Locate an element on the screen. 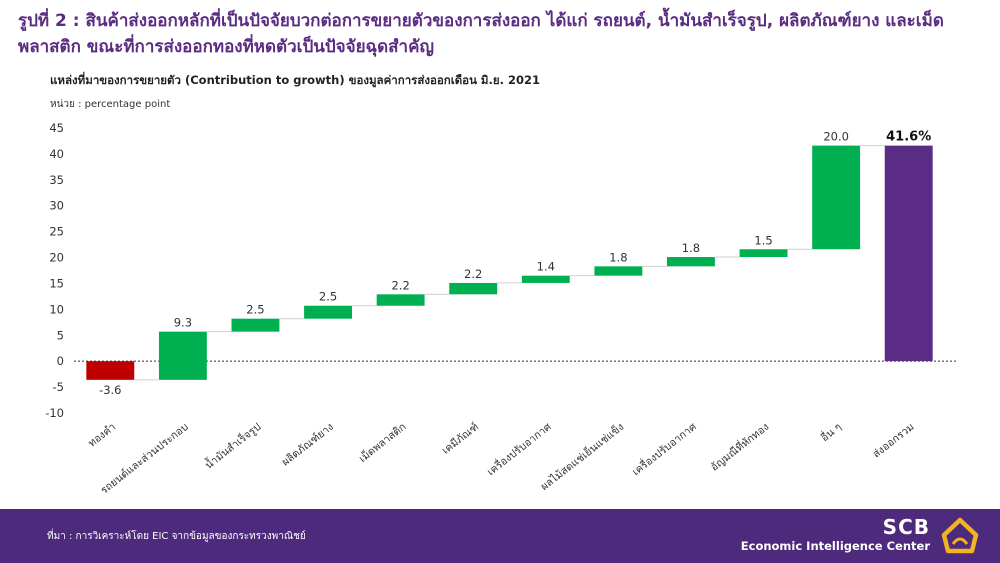 Image resolution: width=1000 pixels, height=563 pixels. y-tick-label: 10 is located at coordinates (56, 309).